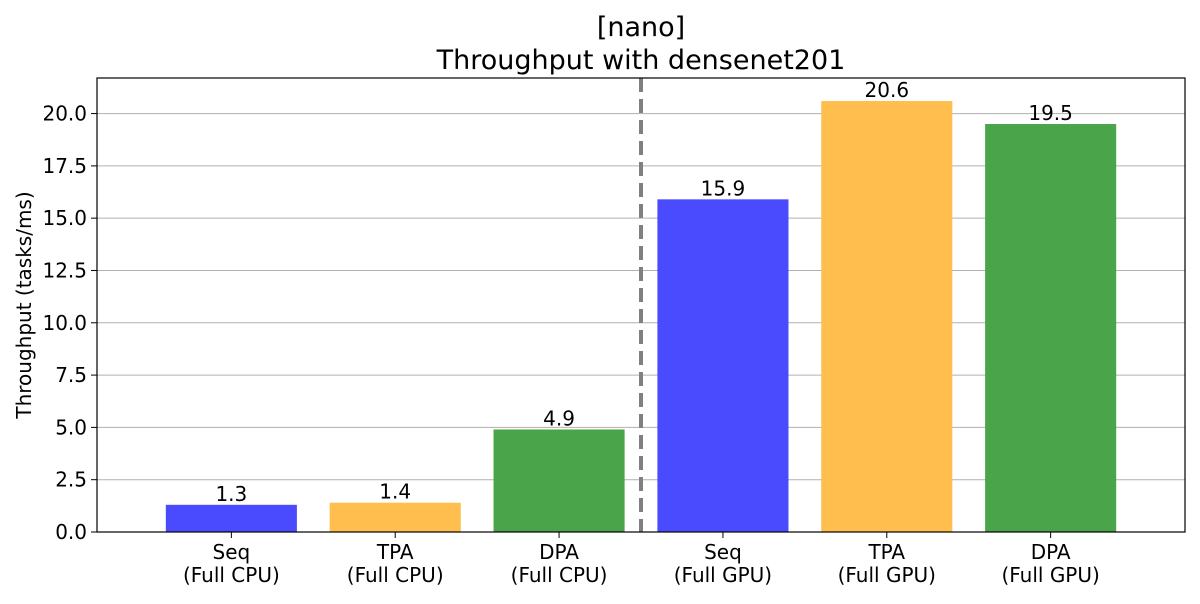  Describe the element at coordinates (559, 418) in the screenshot. I see `bar-value-label: 4.9` at that location.